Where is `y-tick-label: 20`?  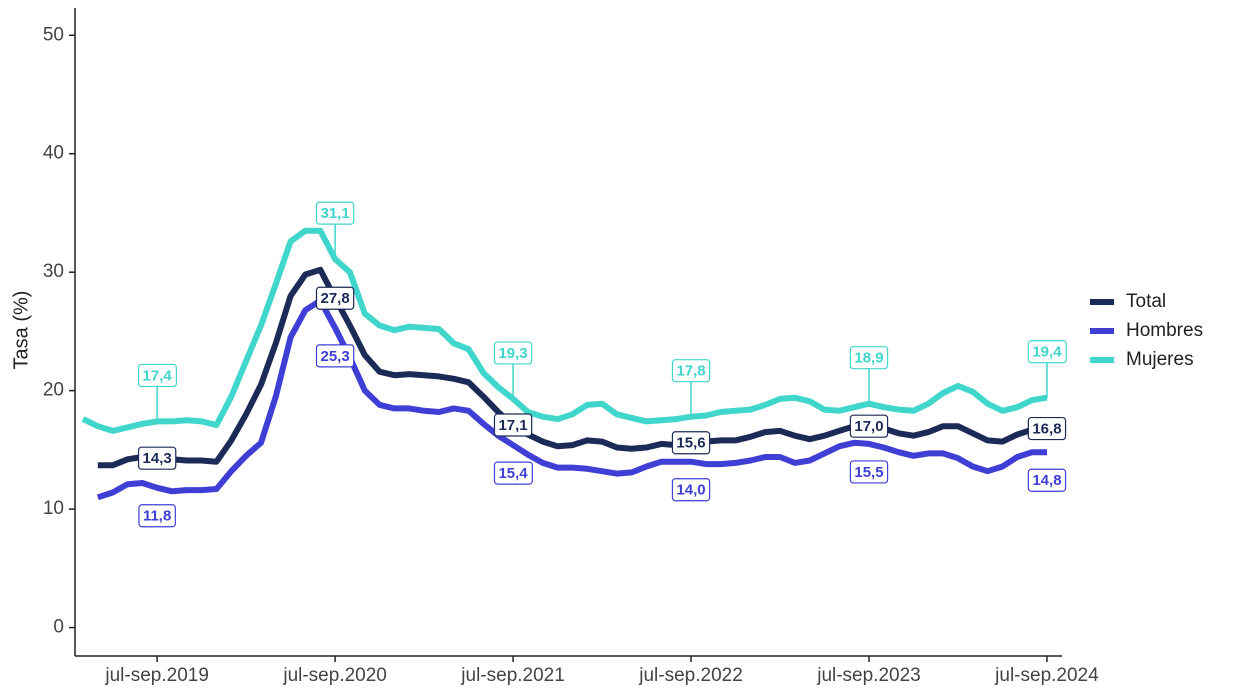
y-tick-label: 20 is located at coordinates (53, 390).